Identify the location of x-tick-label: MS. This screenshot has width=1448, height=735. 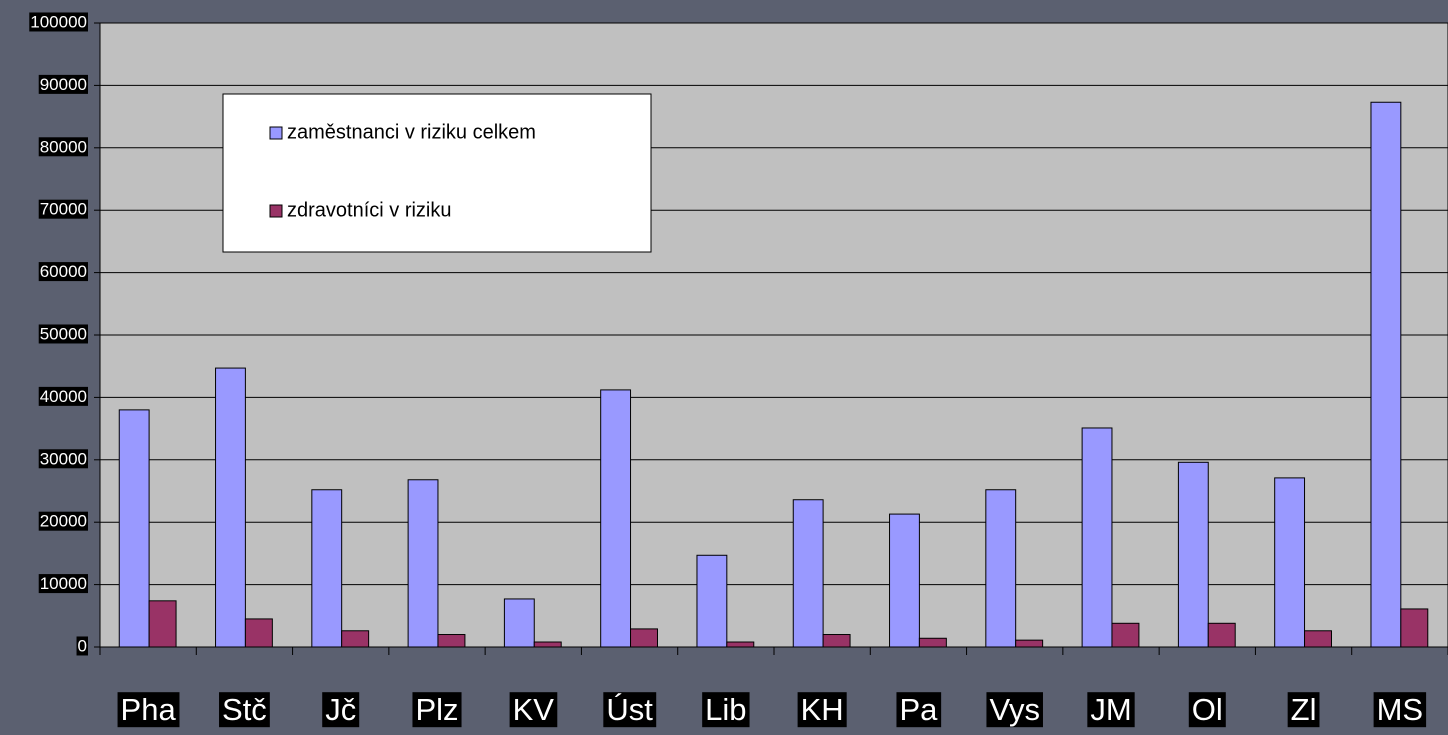
(1400, 709).